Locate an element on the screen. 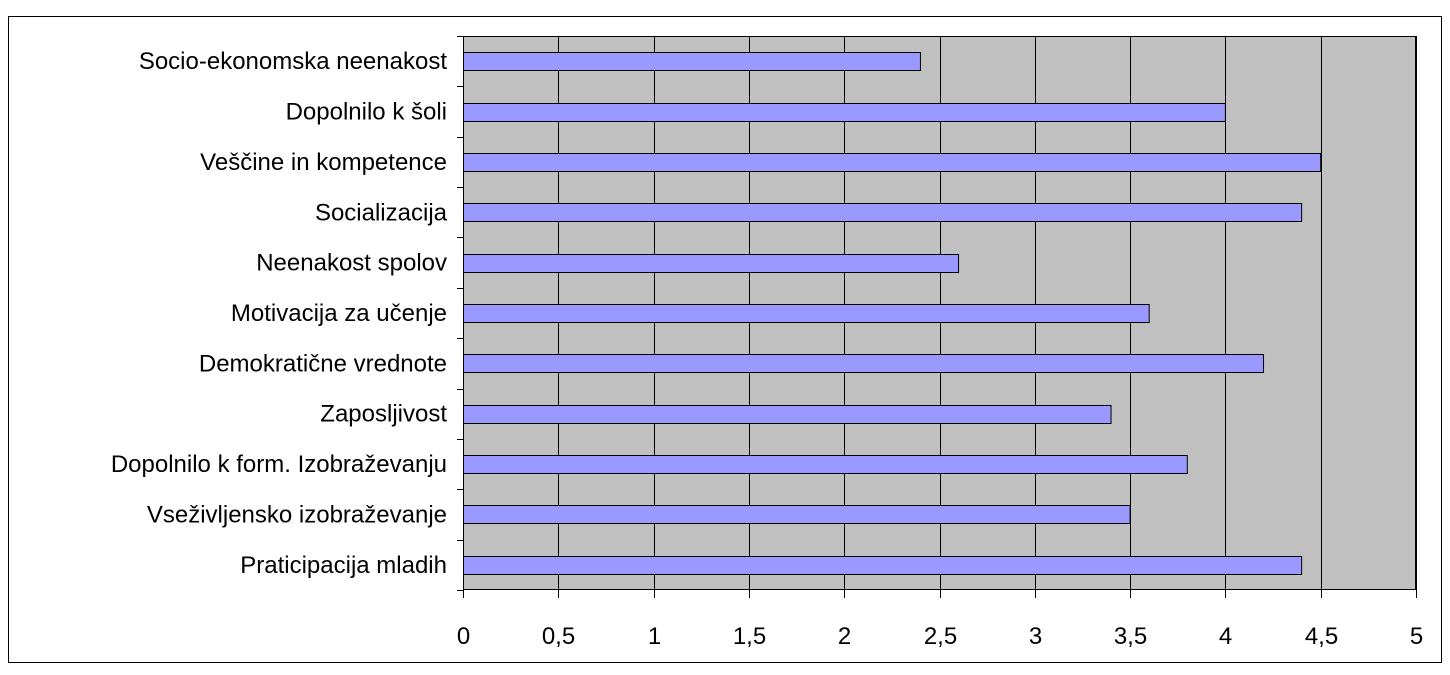 This screenshot has height=675, width=1450. x-tick-label: 2 is located at coordinates (844, 636).